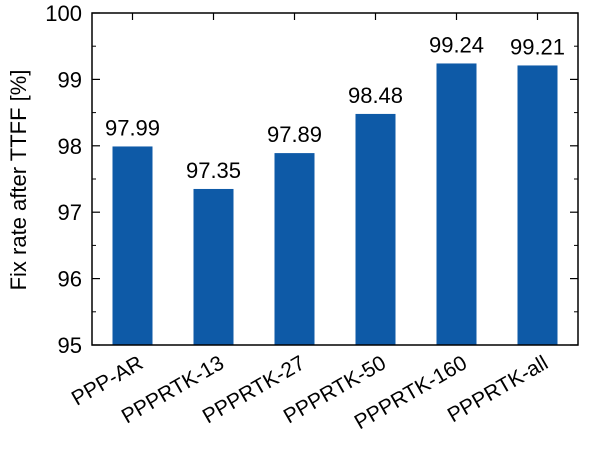 This screenshot has height=451, width=600. What do you see at coordinates (70, 146) in the screenshot?
I see `y-tick-label: 98` at bounding box center [70, 146].